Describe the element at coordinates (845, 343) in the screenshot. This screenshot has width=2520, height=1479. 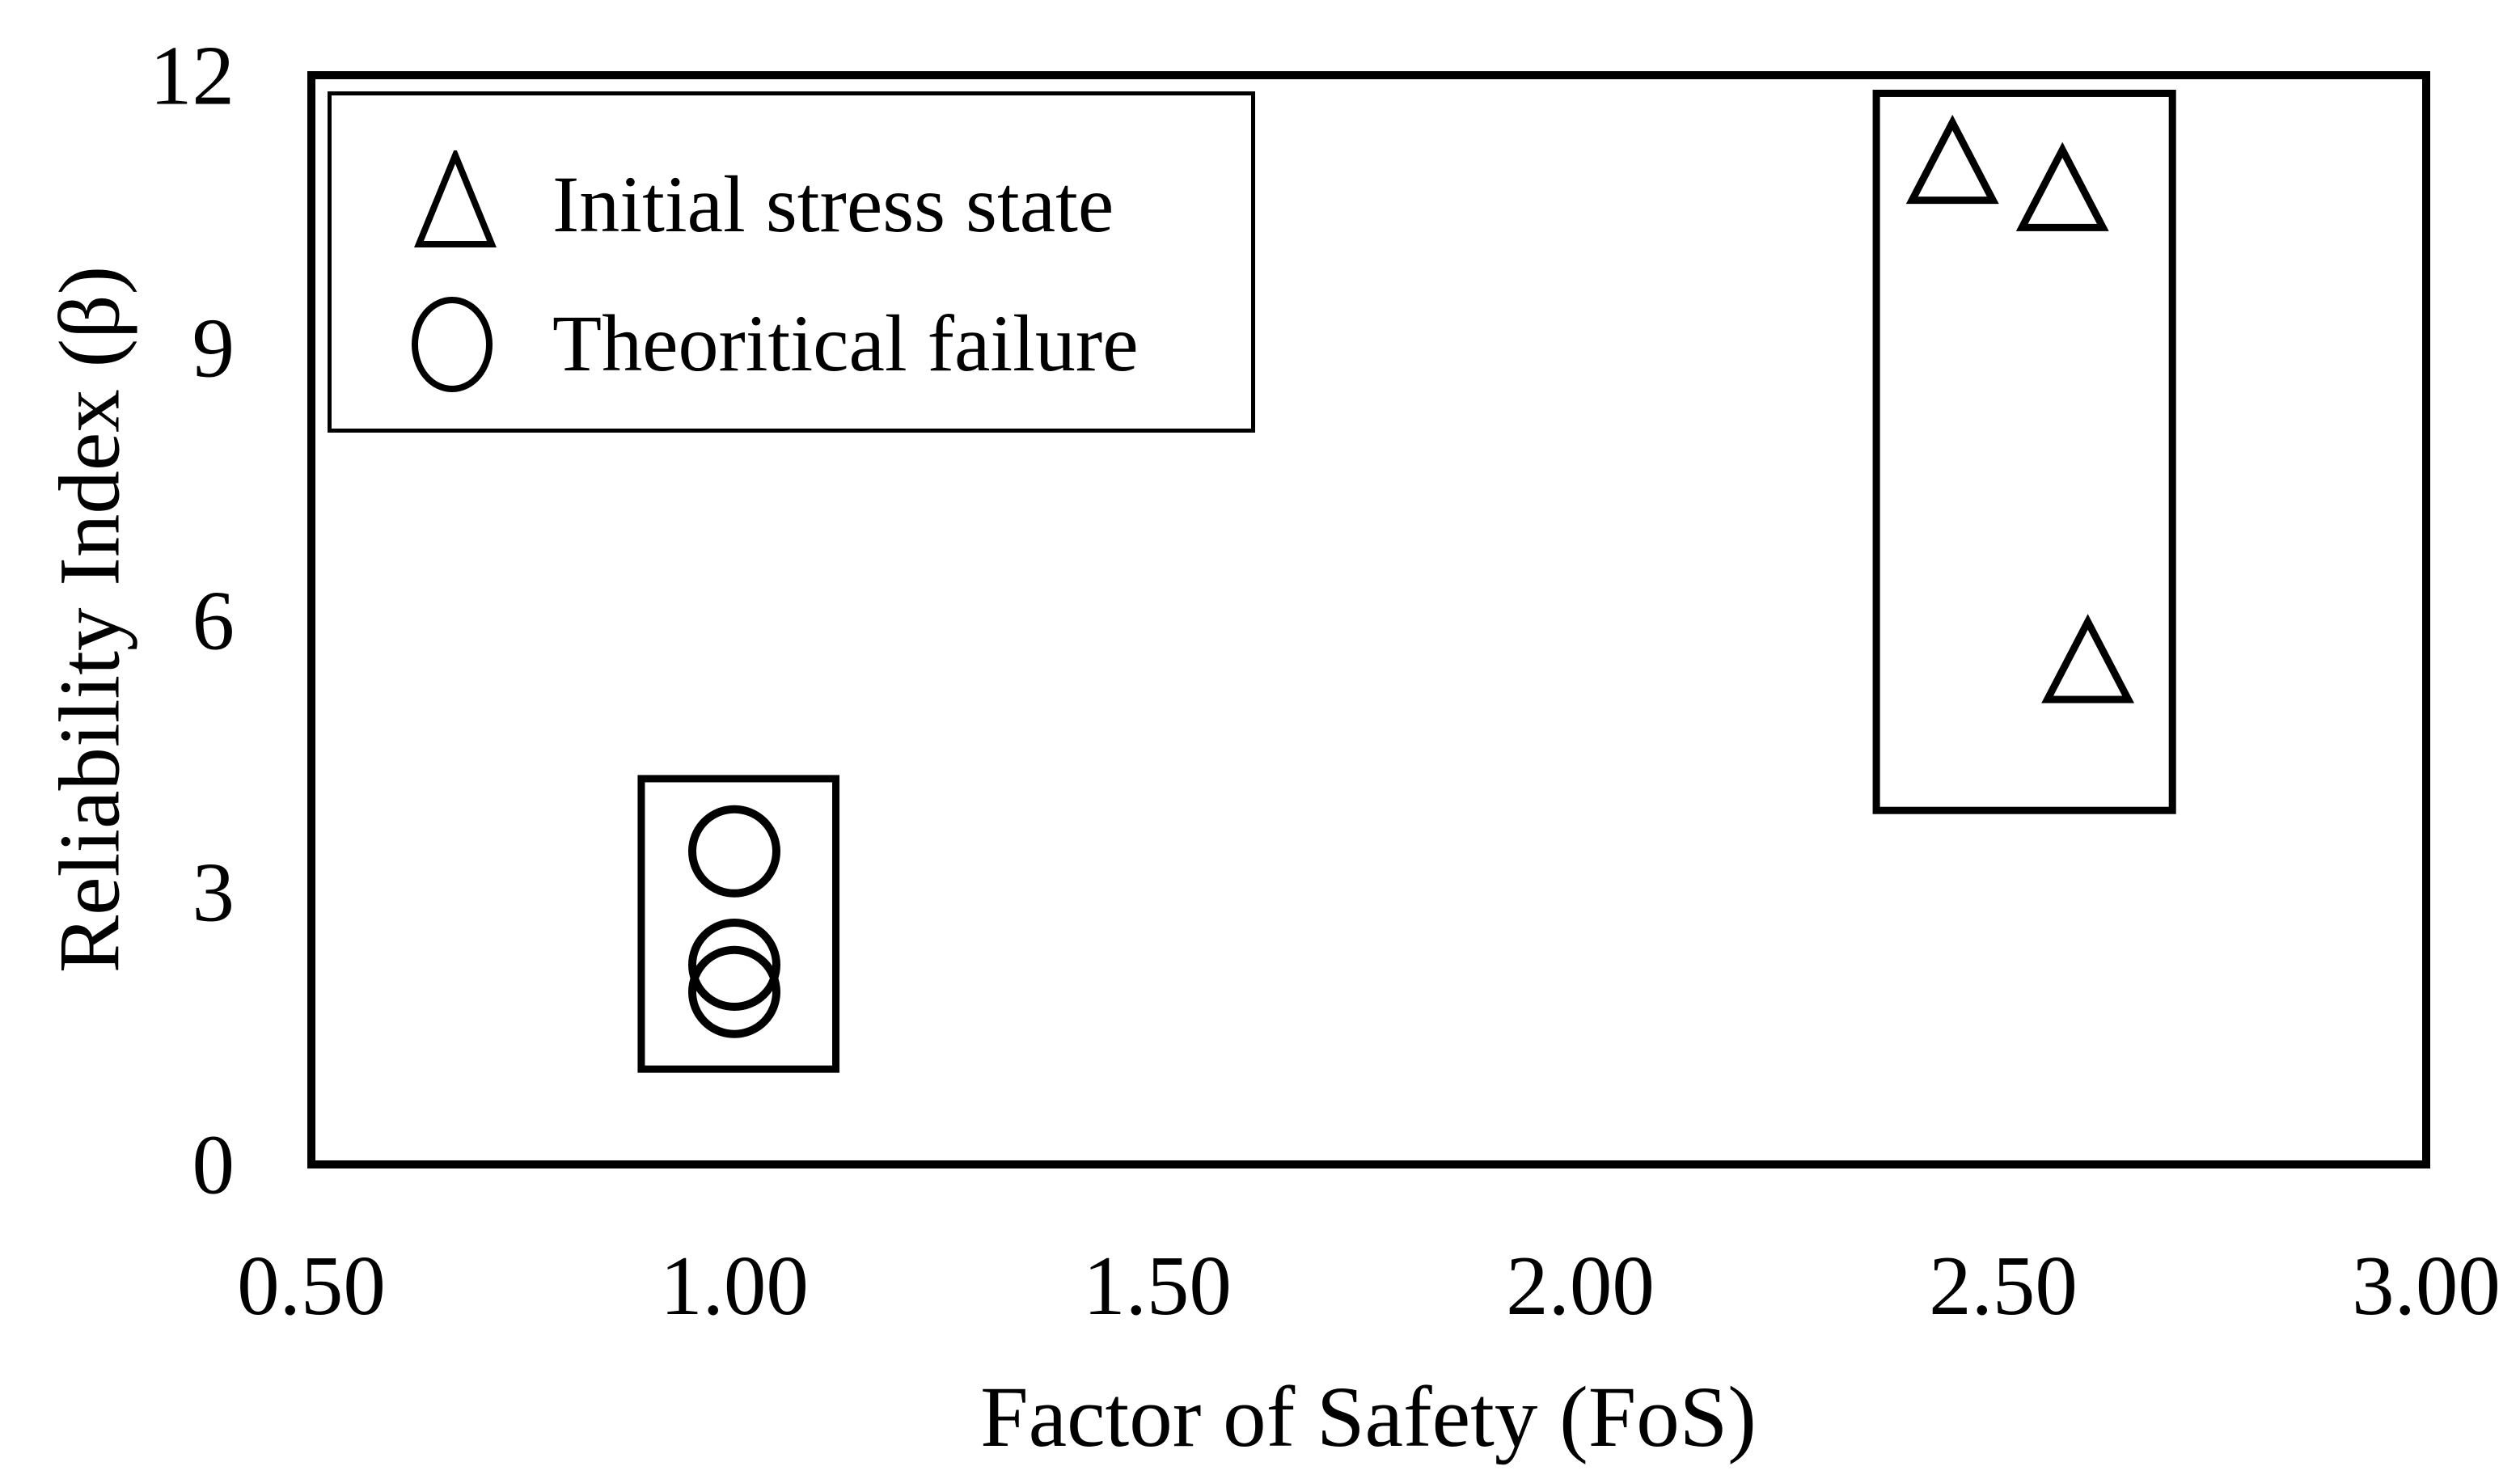
I see `legend-label-theoritical-failure: Theoritical failure` at that location.